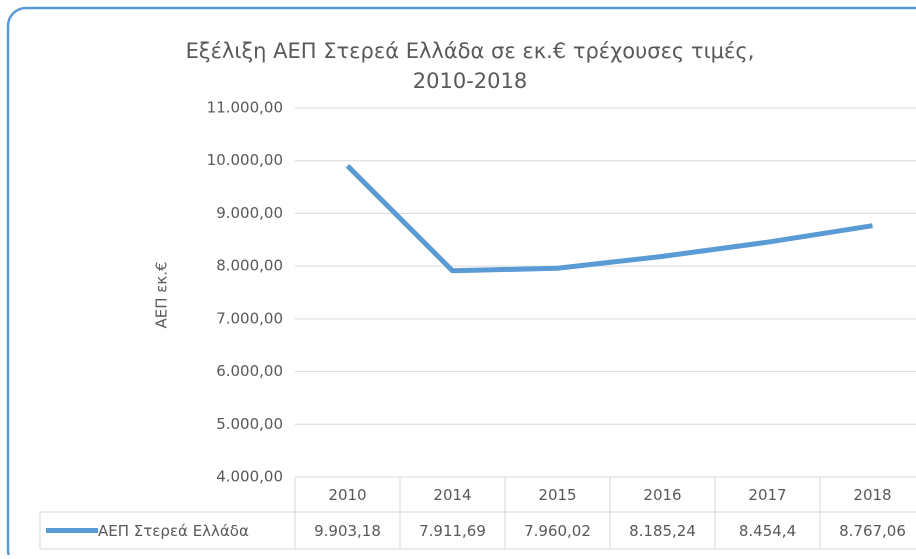  I want to click on data-label: 9.903,18, so click(347, 531).